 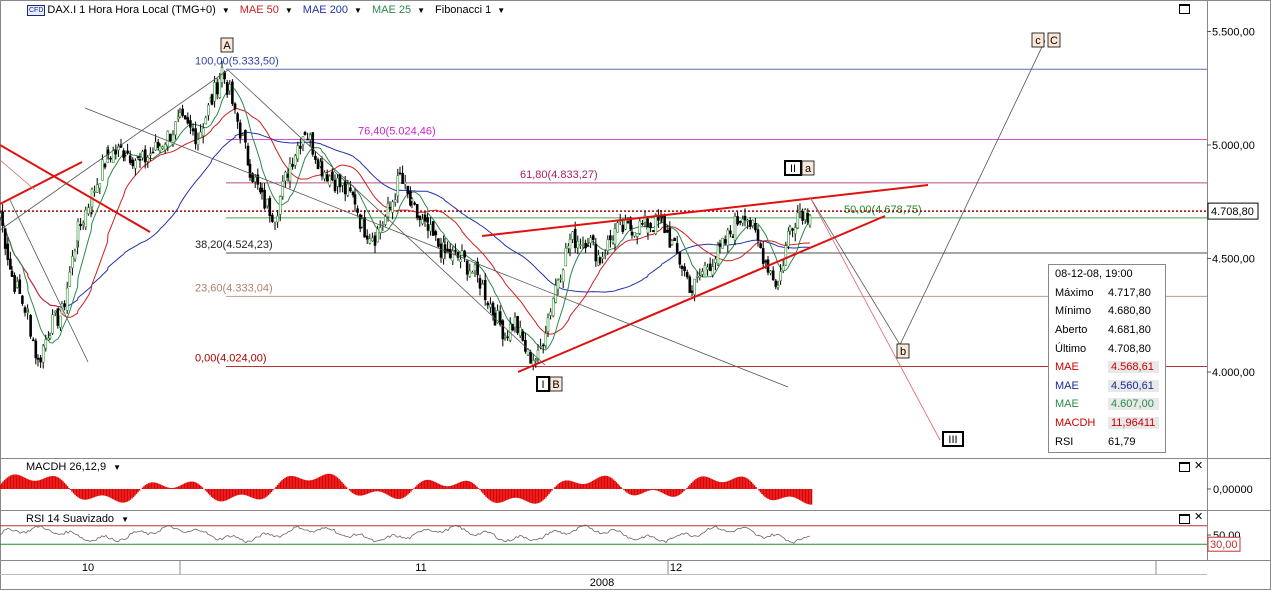 What do you see at coordinates (386, 217) in the screenshot?
I see `channel-line` at bounding box center [386, 217].